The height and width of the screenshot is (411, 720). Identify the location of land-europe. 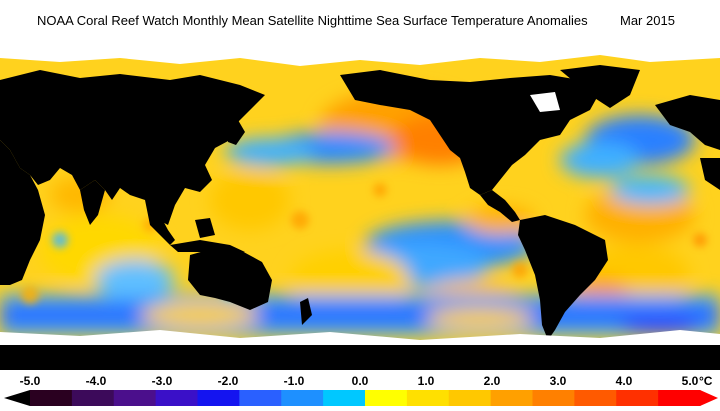
(687, 122).